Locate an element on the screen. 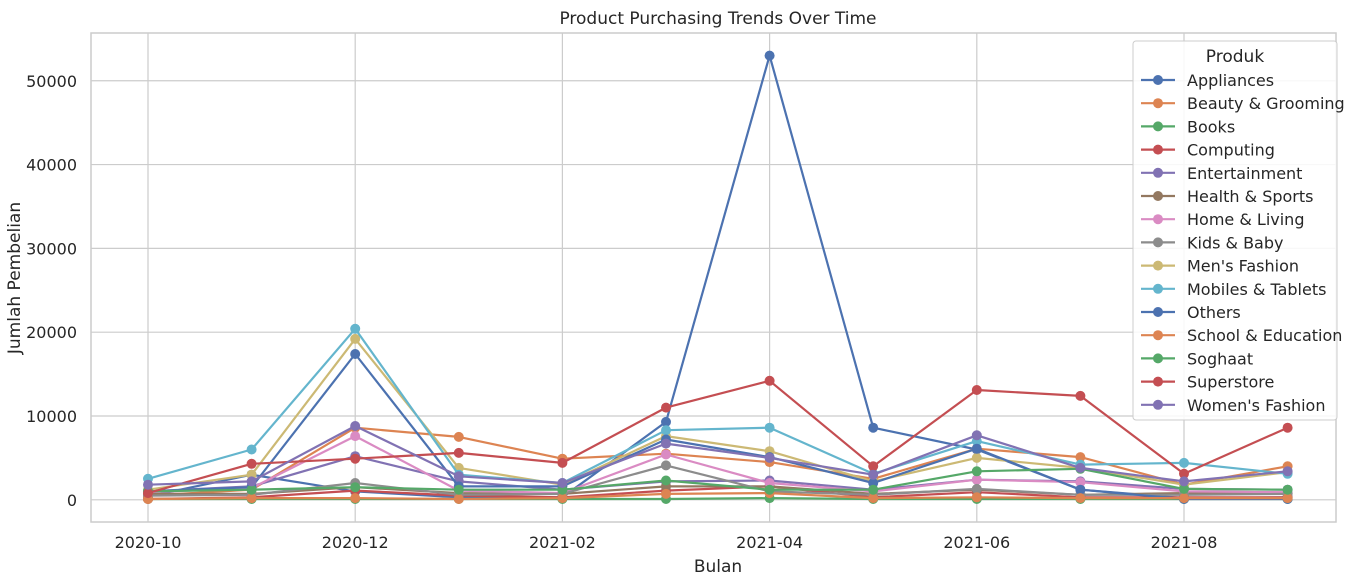 The height and width of the screenshot is (585, 1351). legend-item: School & Education is located at coordinates (1241, 335).